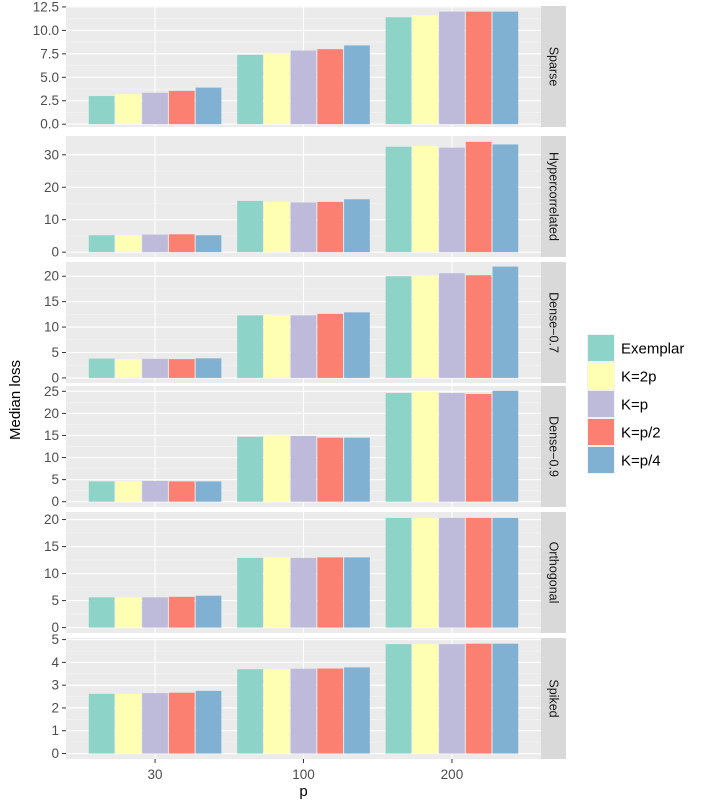 Image resolution: width=706 pixels, height=812 pixels. I want to click on y-tick-label: 12.5, so click(46, 7).